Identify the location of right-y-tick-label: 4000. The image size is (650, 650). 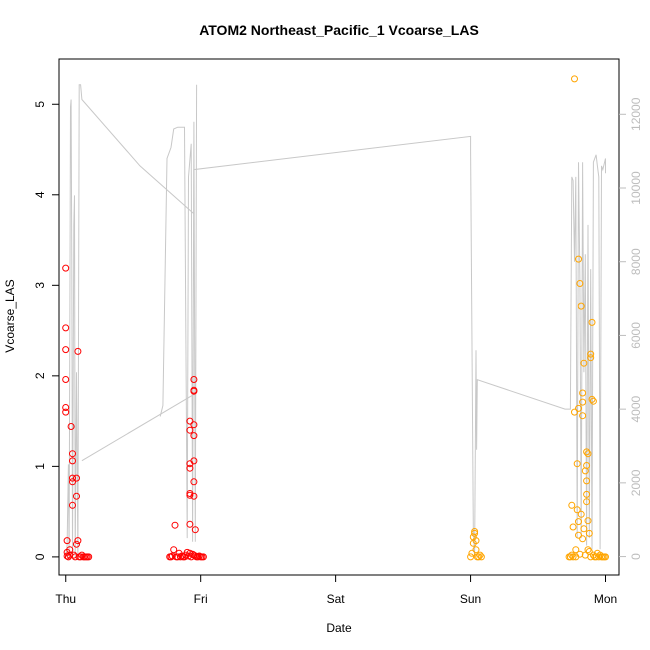
(636, 408).